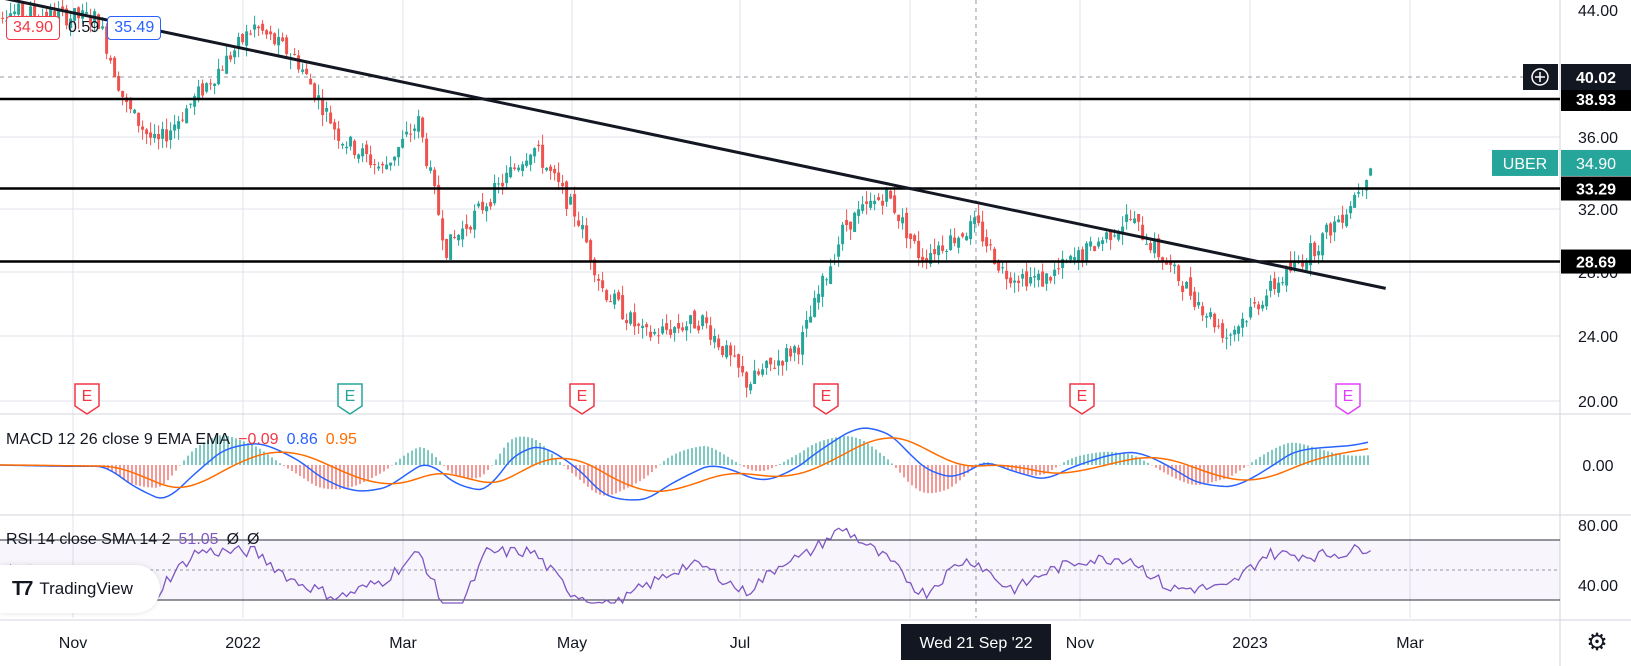  Describe the element at coordinates (80, 589) in the screenshot. I see `tradingview-logo: T7 TradingView` at that location.